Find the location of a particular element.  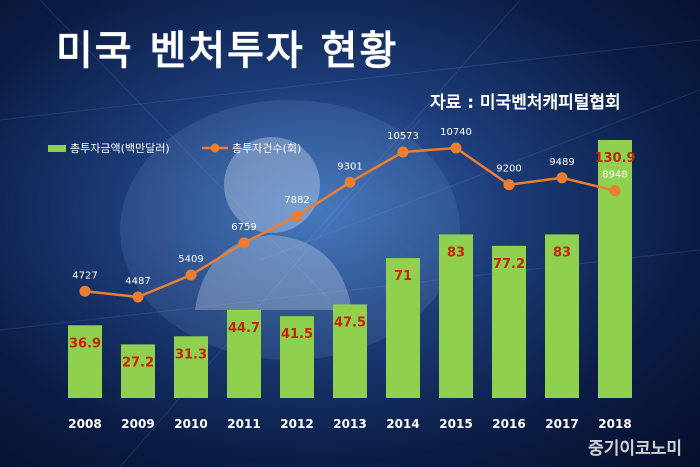

line-value-label: 8948 is located at coordinates (614, 175).